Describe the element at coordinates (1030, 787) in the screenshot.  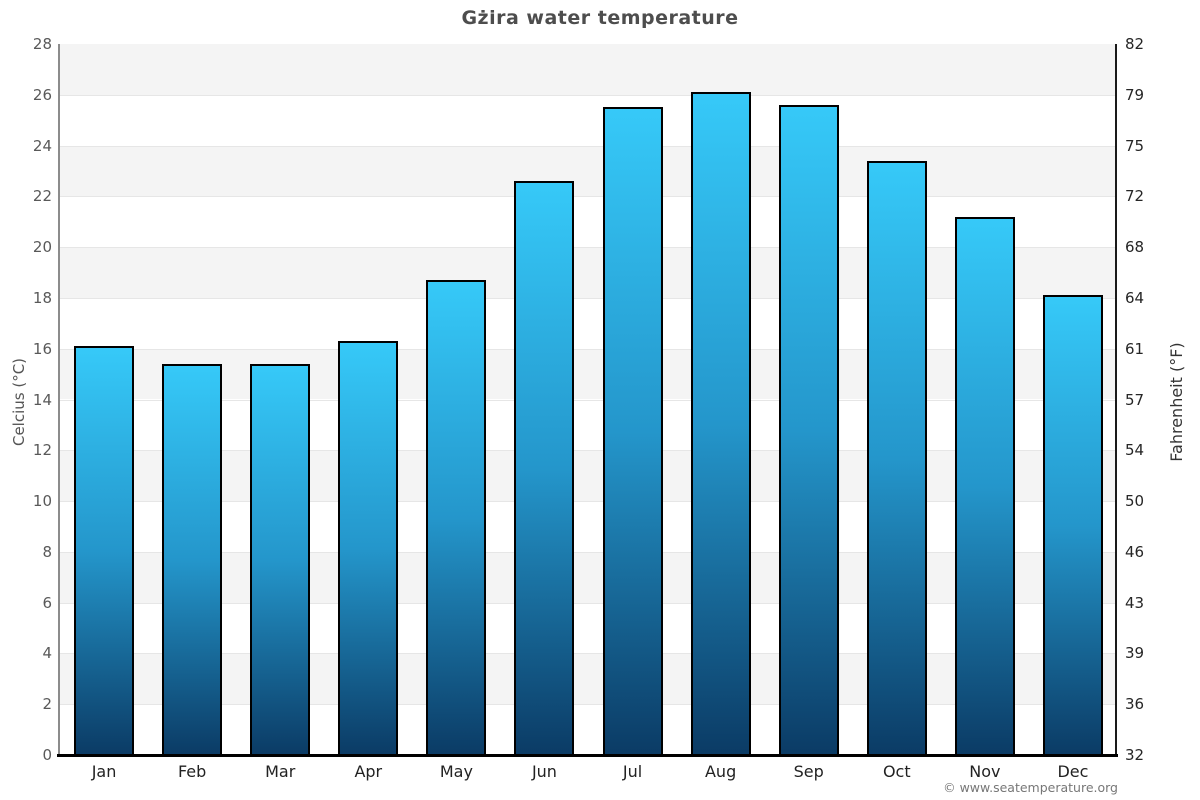
I see `copyright-credit: © www.seatemperature.org` at that location.